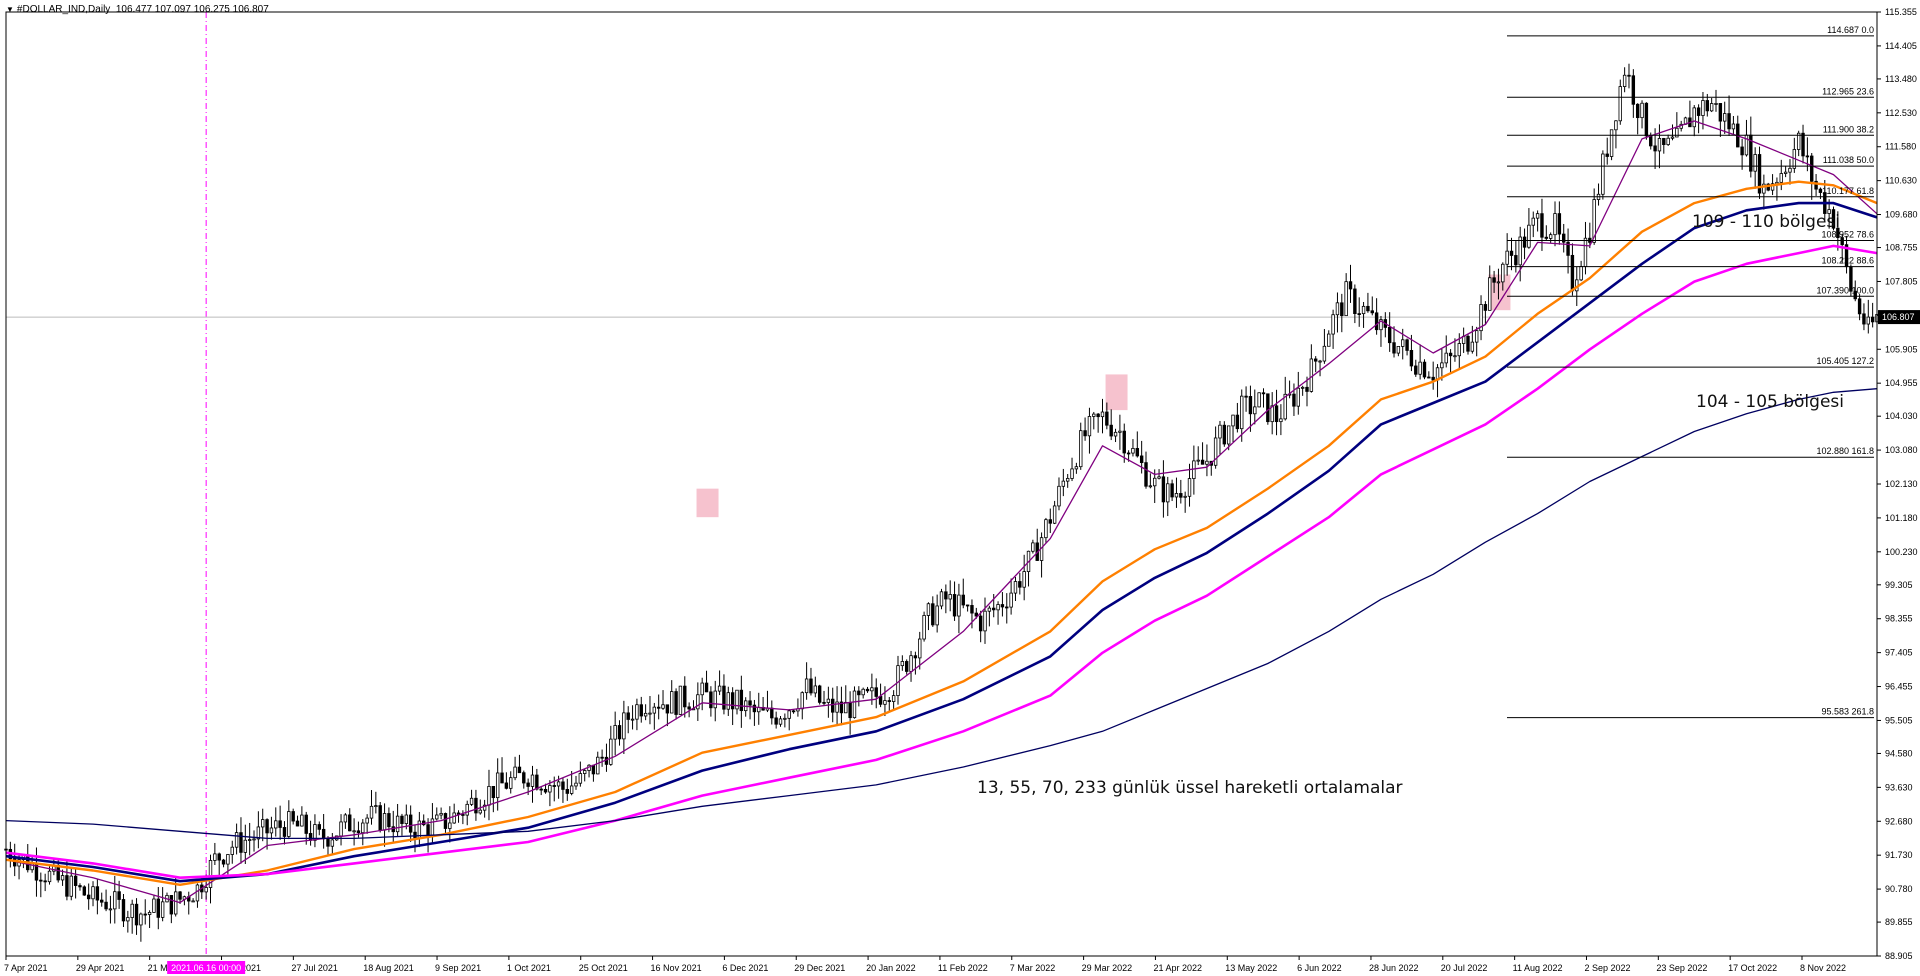  What do you see at coordinates (1770, 402) in the screenshot?
I see `annotation-lower-zone: 104 - 105 bölgesi` at bounding box center [1770, 402].